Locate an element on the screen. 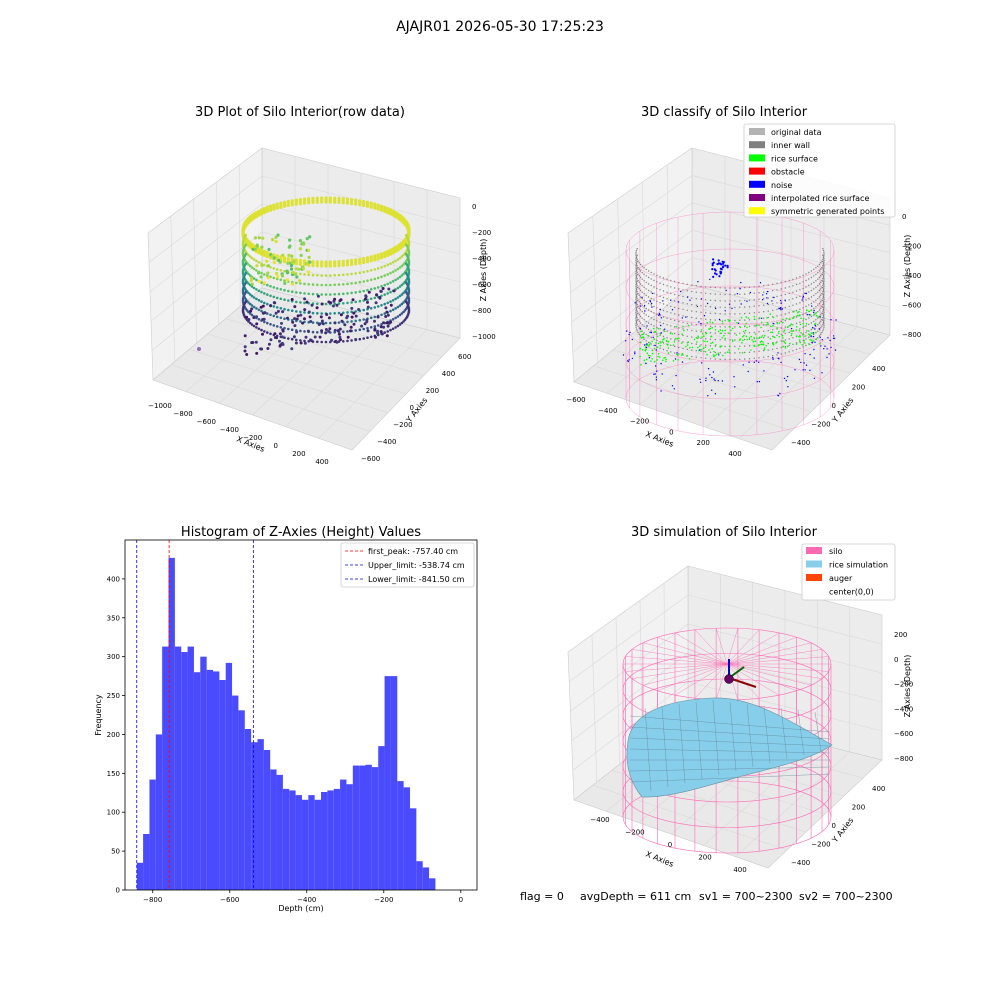 This screenshot has height=1000, width=1000. histogram-y-tick-label: 250 is located at coordinates (113, 696).